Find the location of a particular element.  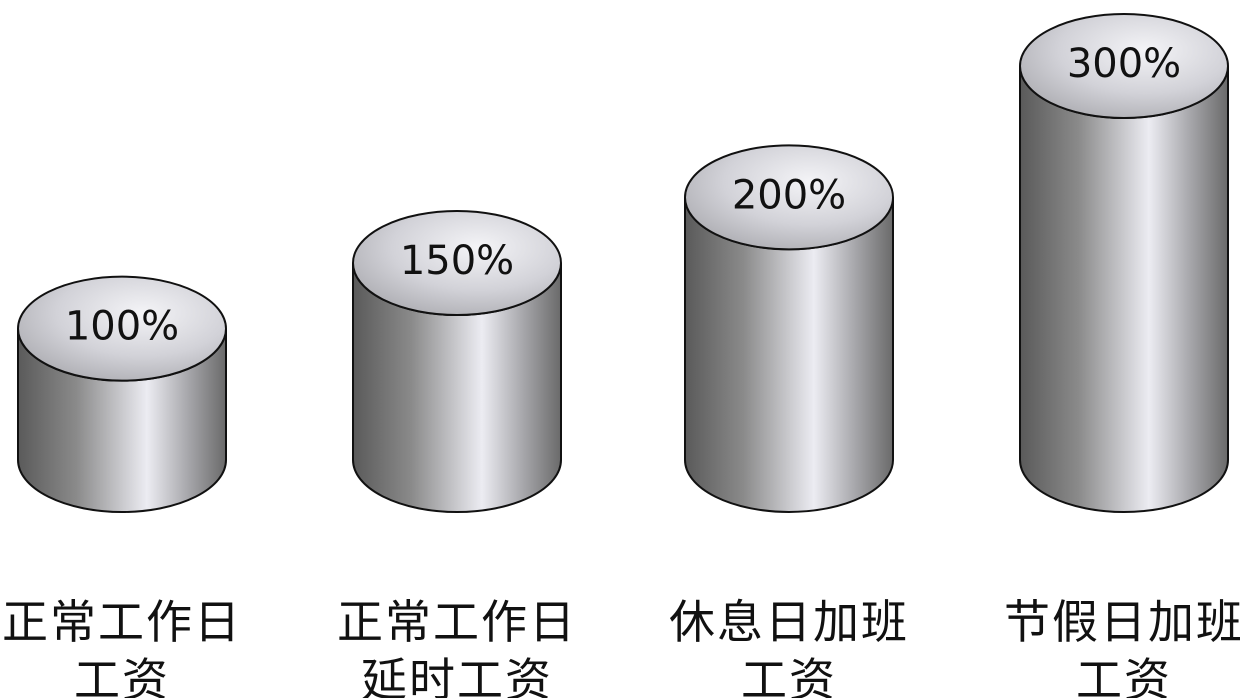

value-label: 150% is located at coordinates (457, 261).